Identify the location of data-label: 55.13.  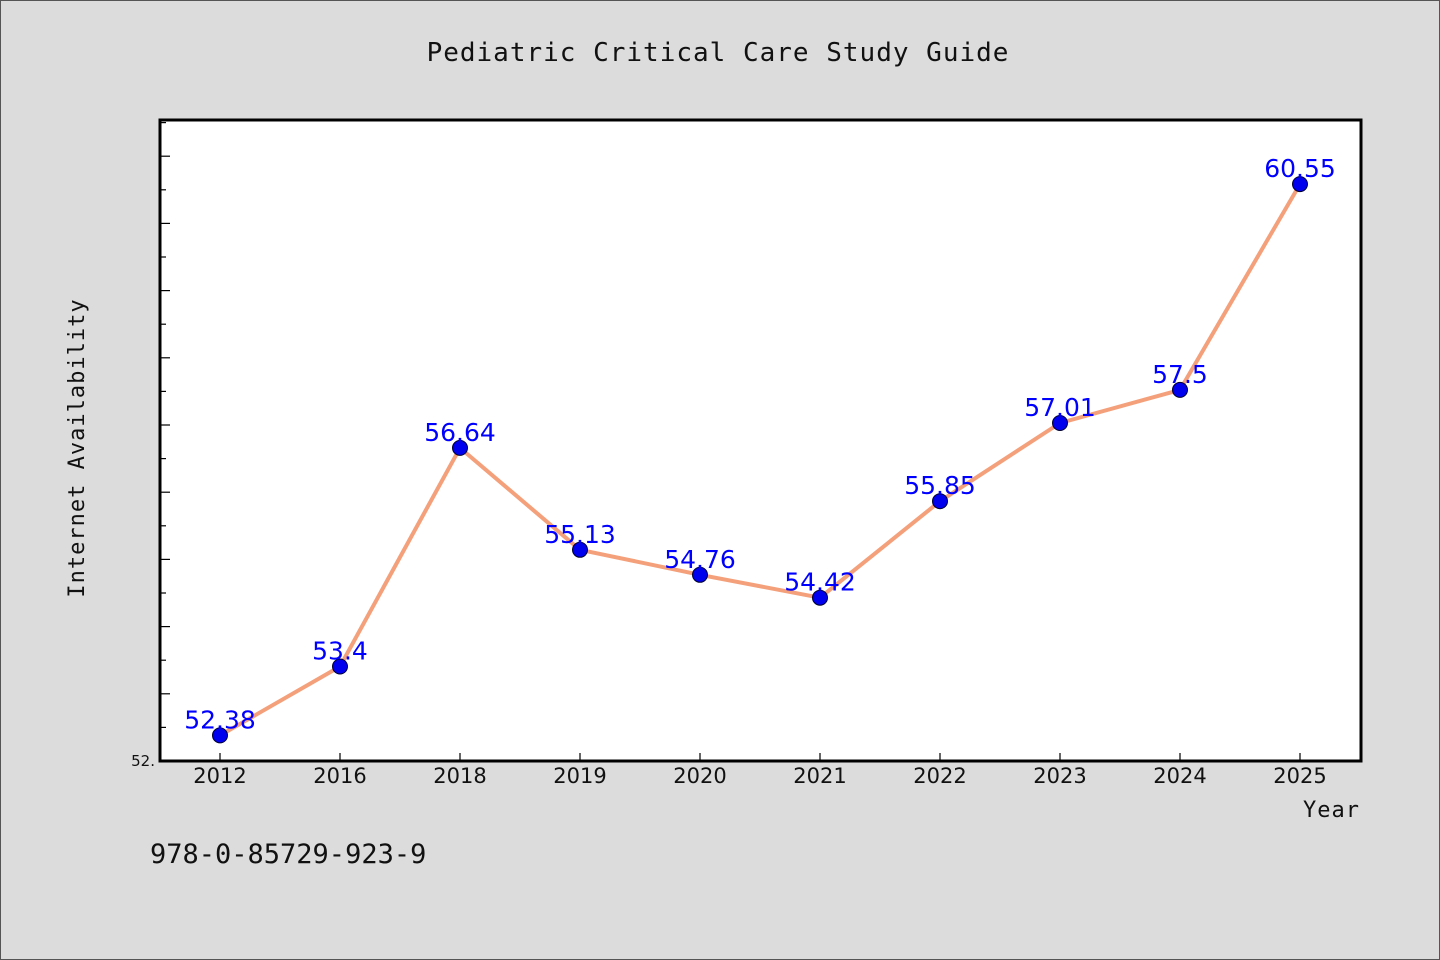
(580, 534).